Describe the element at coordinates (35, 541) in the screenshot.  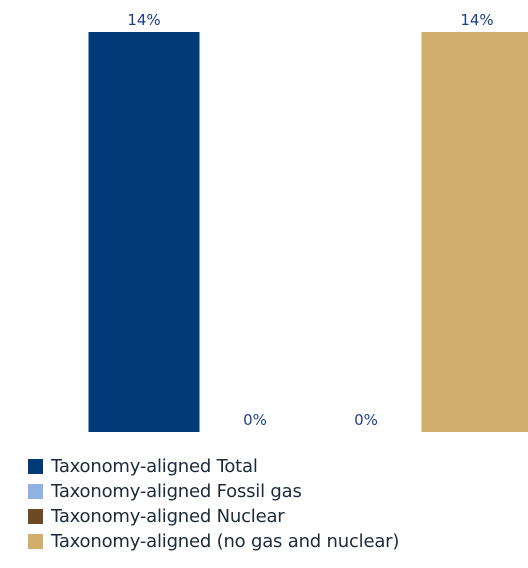
I see `legend-swatch-no-gas-nuclear` at that location.